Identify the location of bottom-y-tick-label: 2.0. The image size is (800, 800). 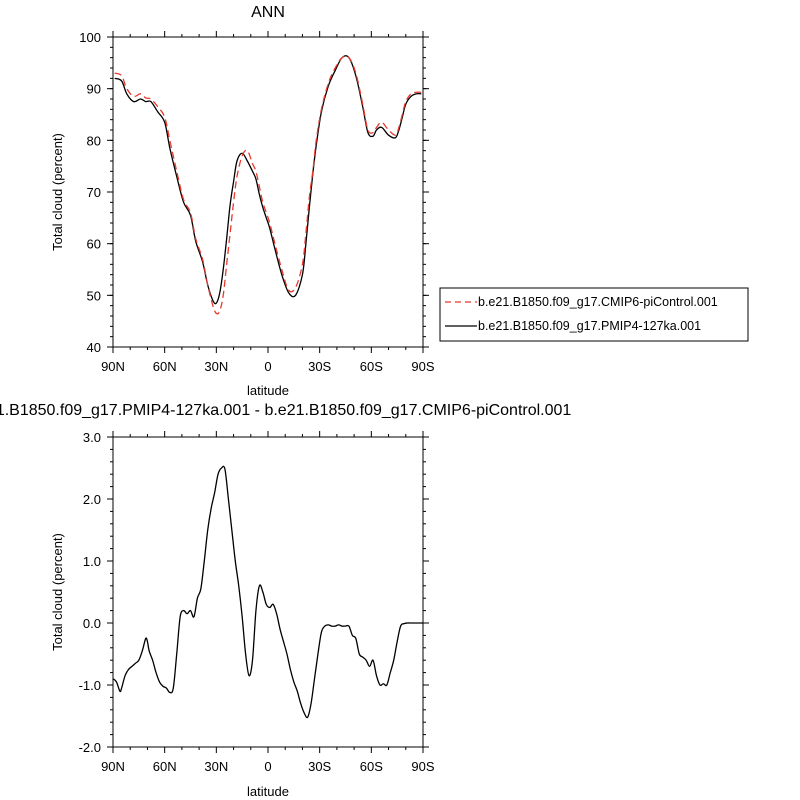
(92, 499).